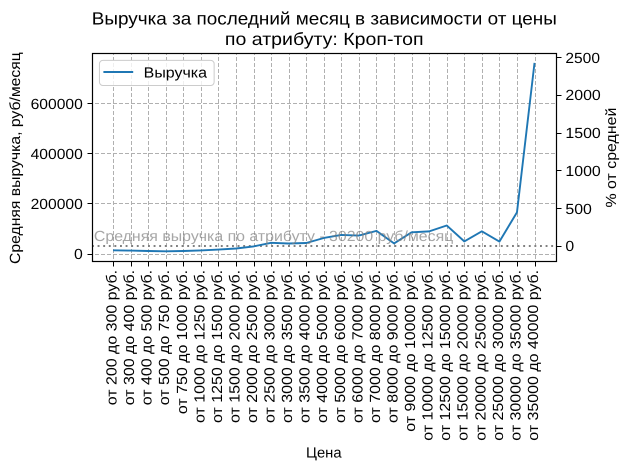  What do you see at coordinates (358, 346) in the screenshot?
I see `svg-text: от 6000 до 7000 руб.` at bounding box center [358, 346].